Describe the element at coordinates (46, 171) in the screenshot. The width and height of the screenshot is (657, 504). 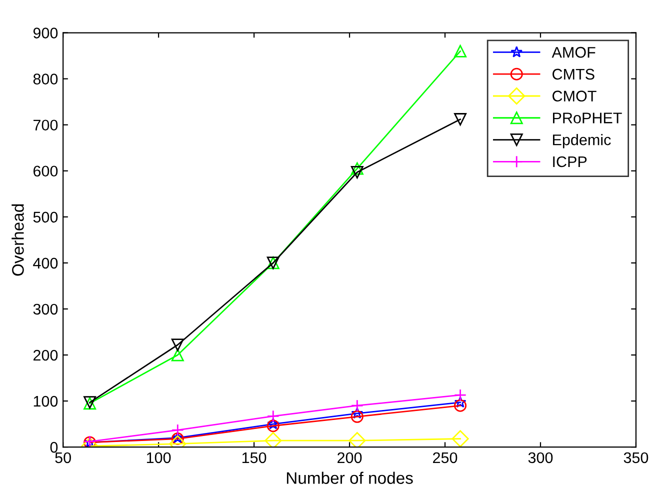
I see `y-tick-label: 600` at that location.